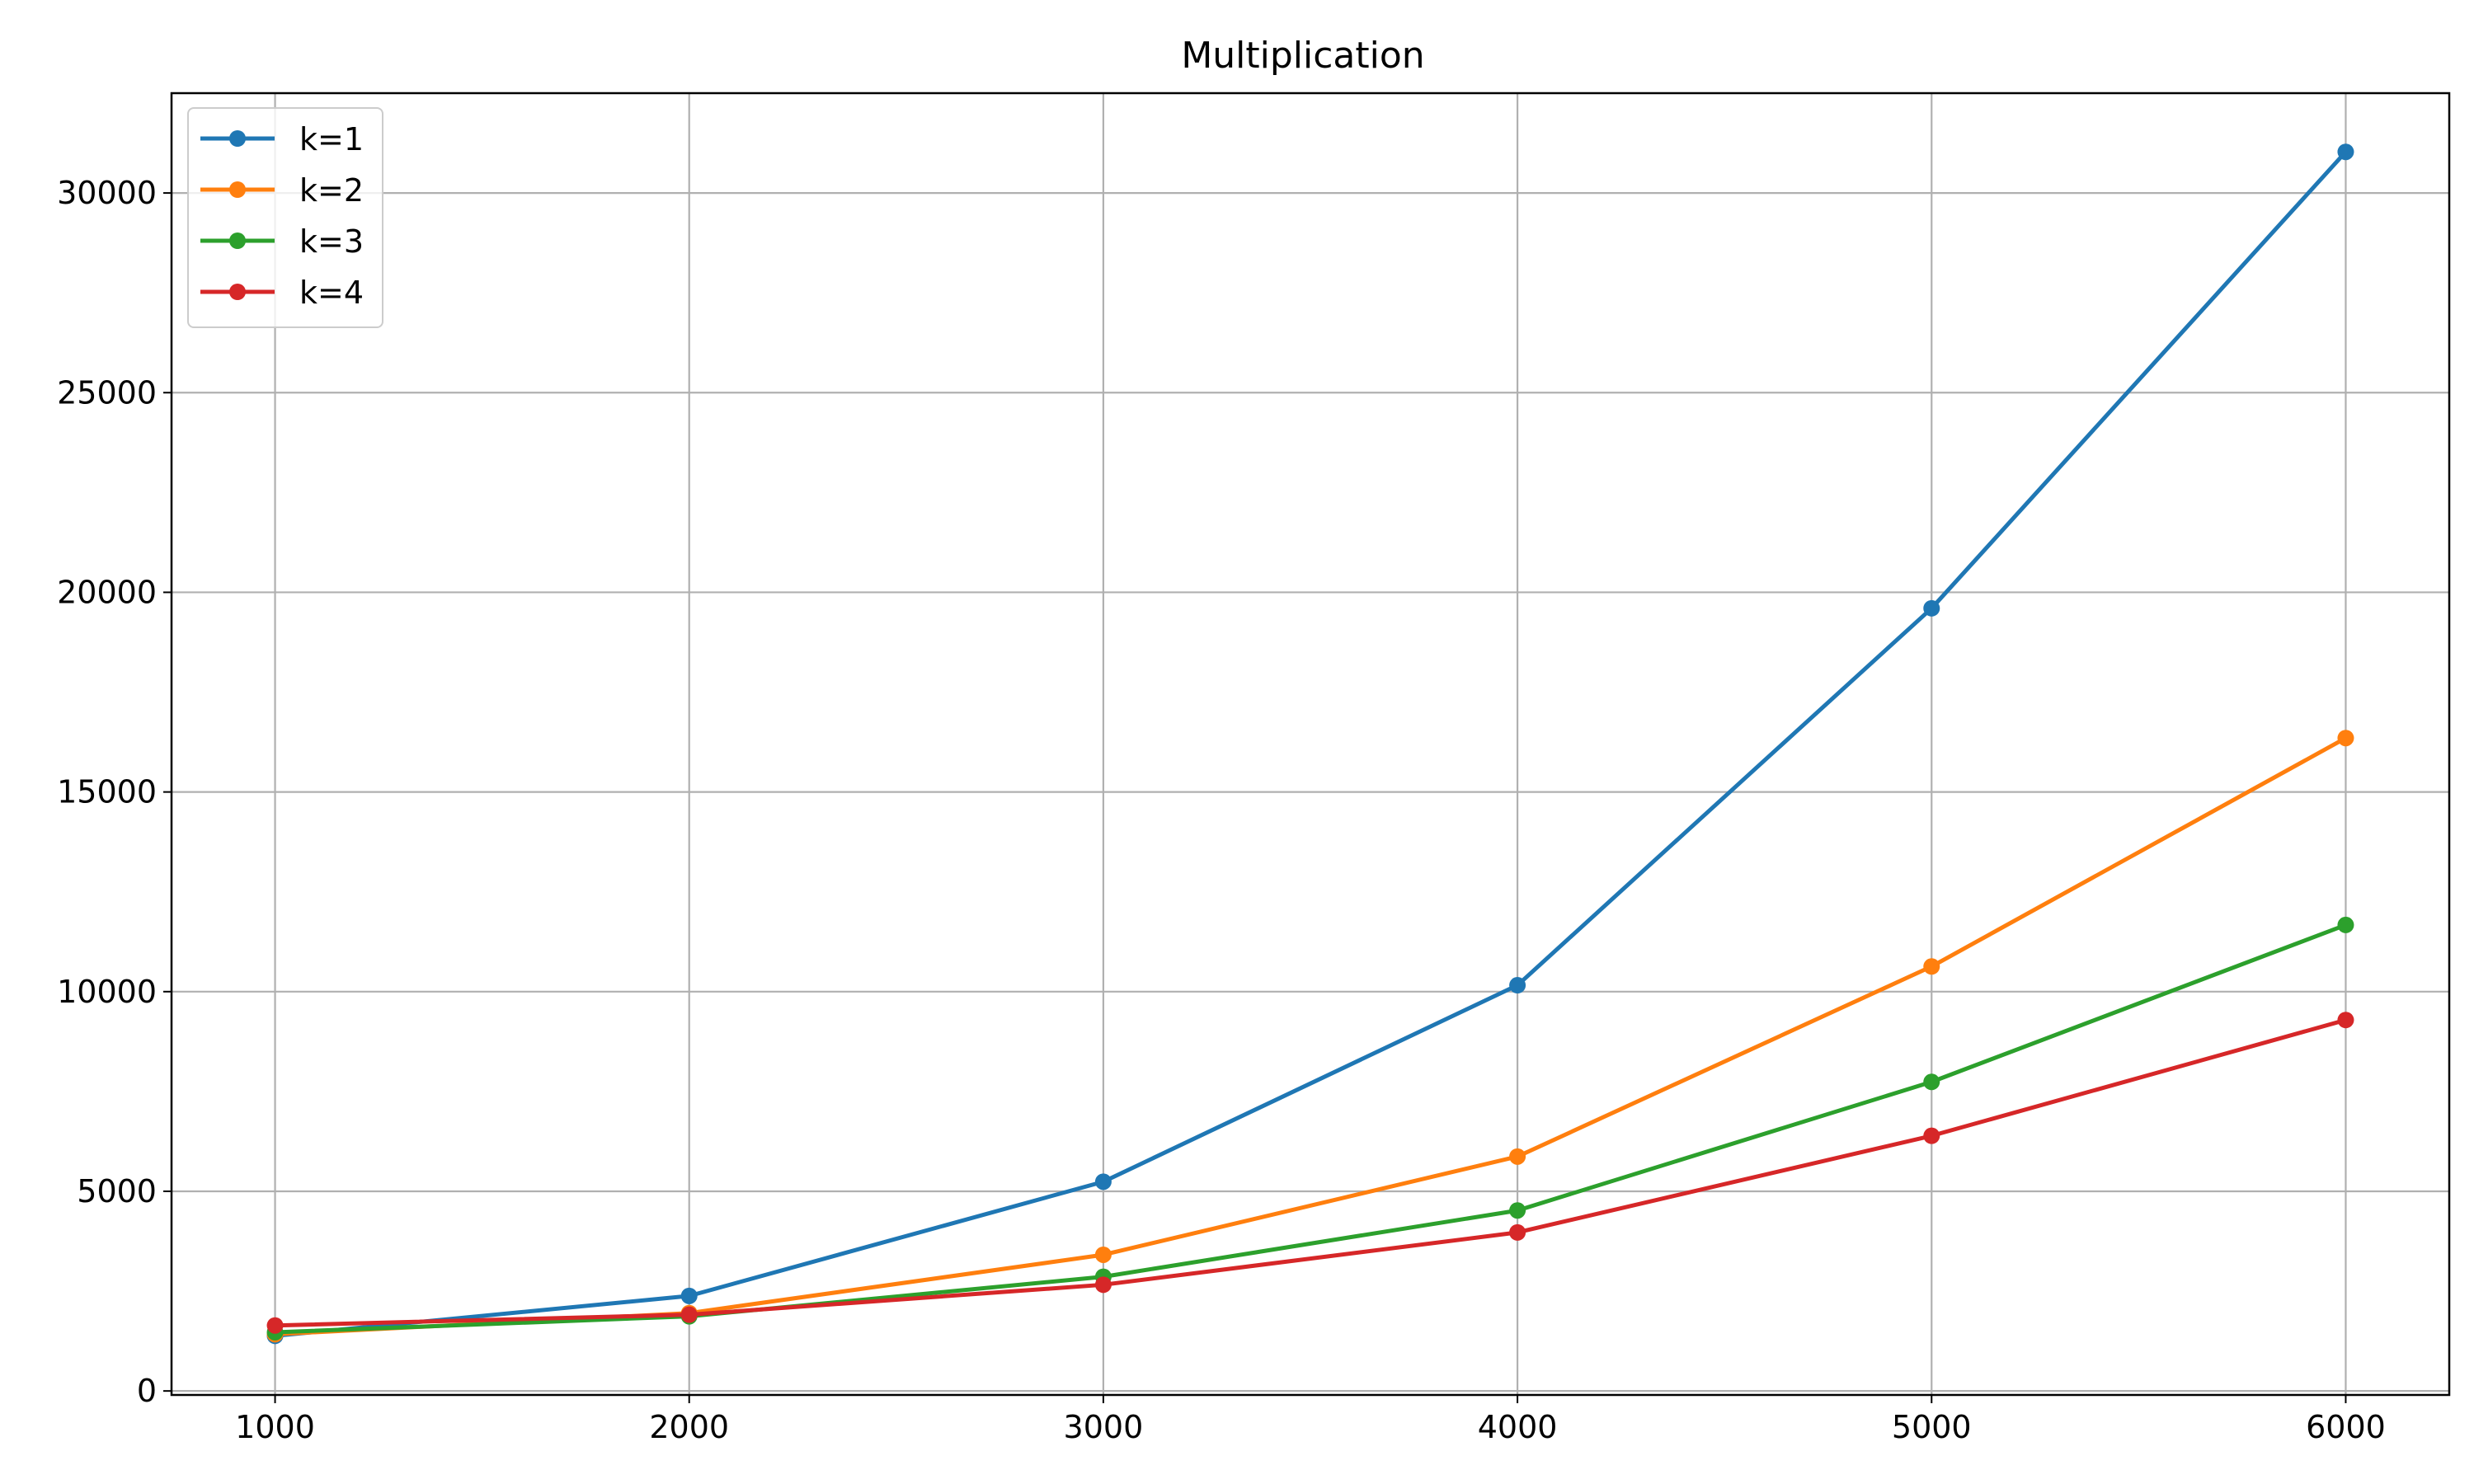 The width and height of the screenshot is (2474, 1484). I want to click on legend-label: k=2, so click(331, 190).